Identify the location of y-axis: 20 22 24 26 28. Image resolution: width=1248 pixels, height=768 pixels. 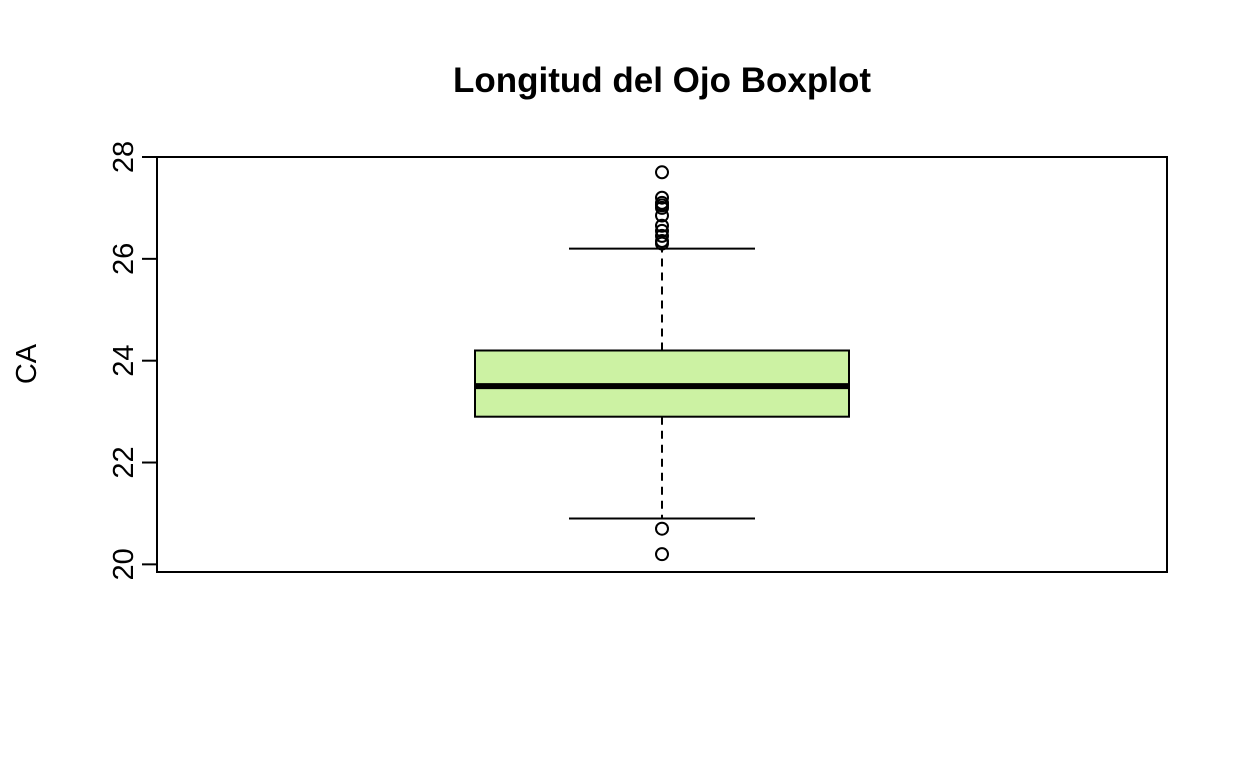
(133, 360).